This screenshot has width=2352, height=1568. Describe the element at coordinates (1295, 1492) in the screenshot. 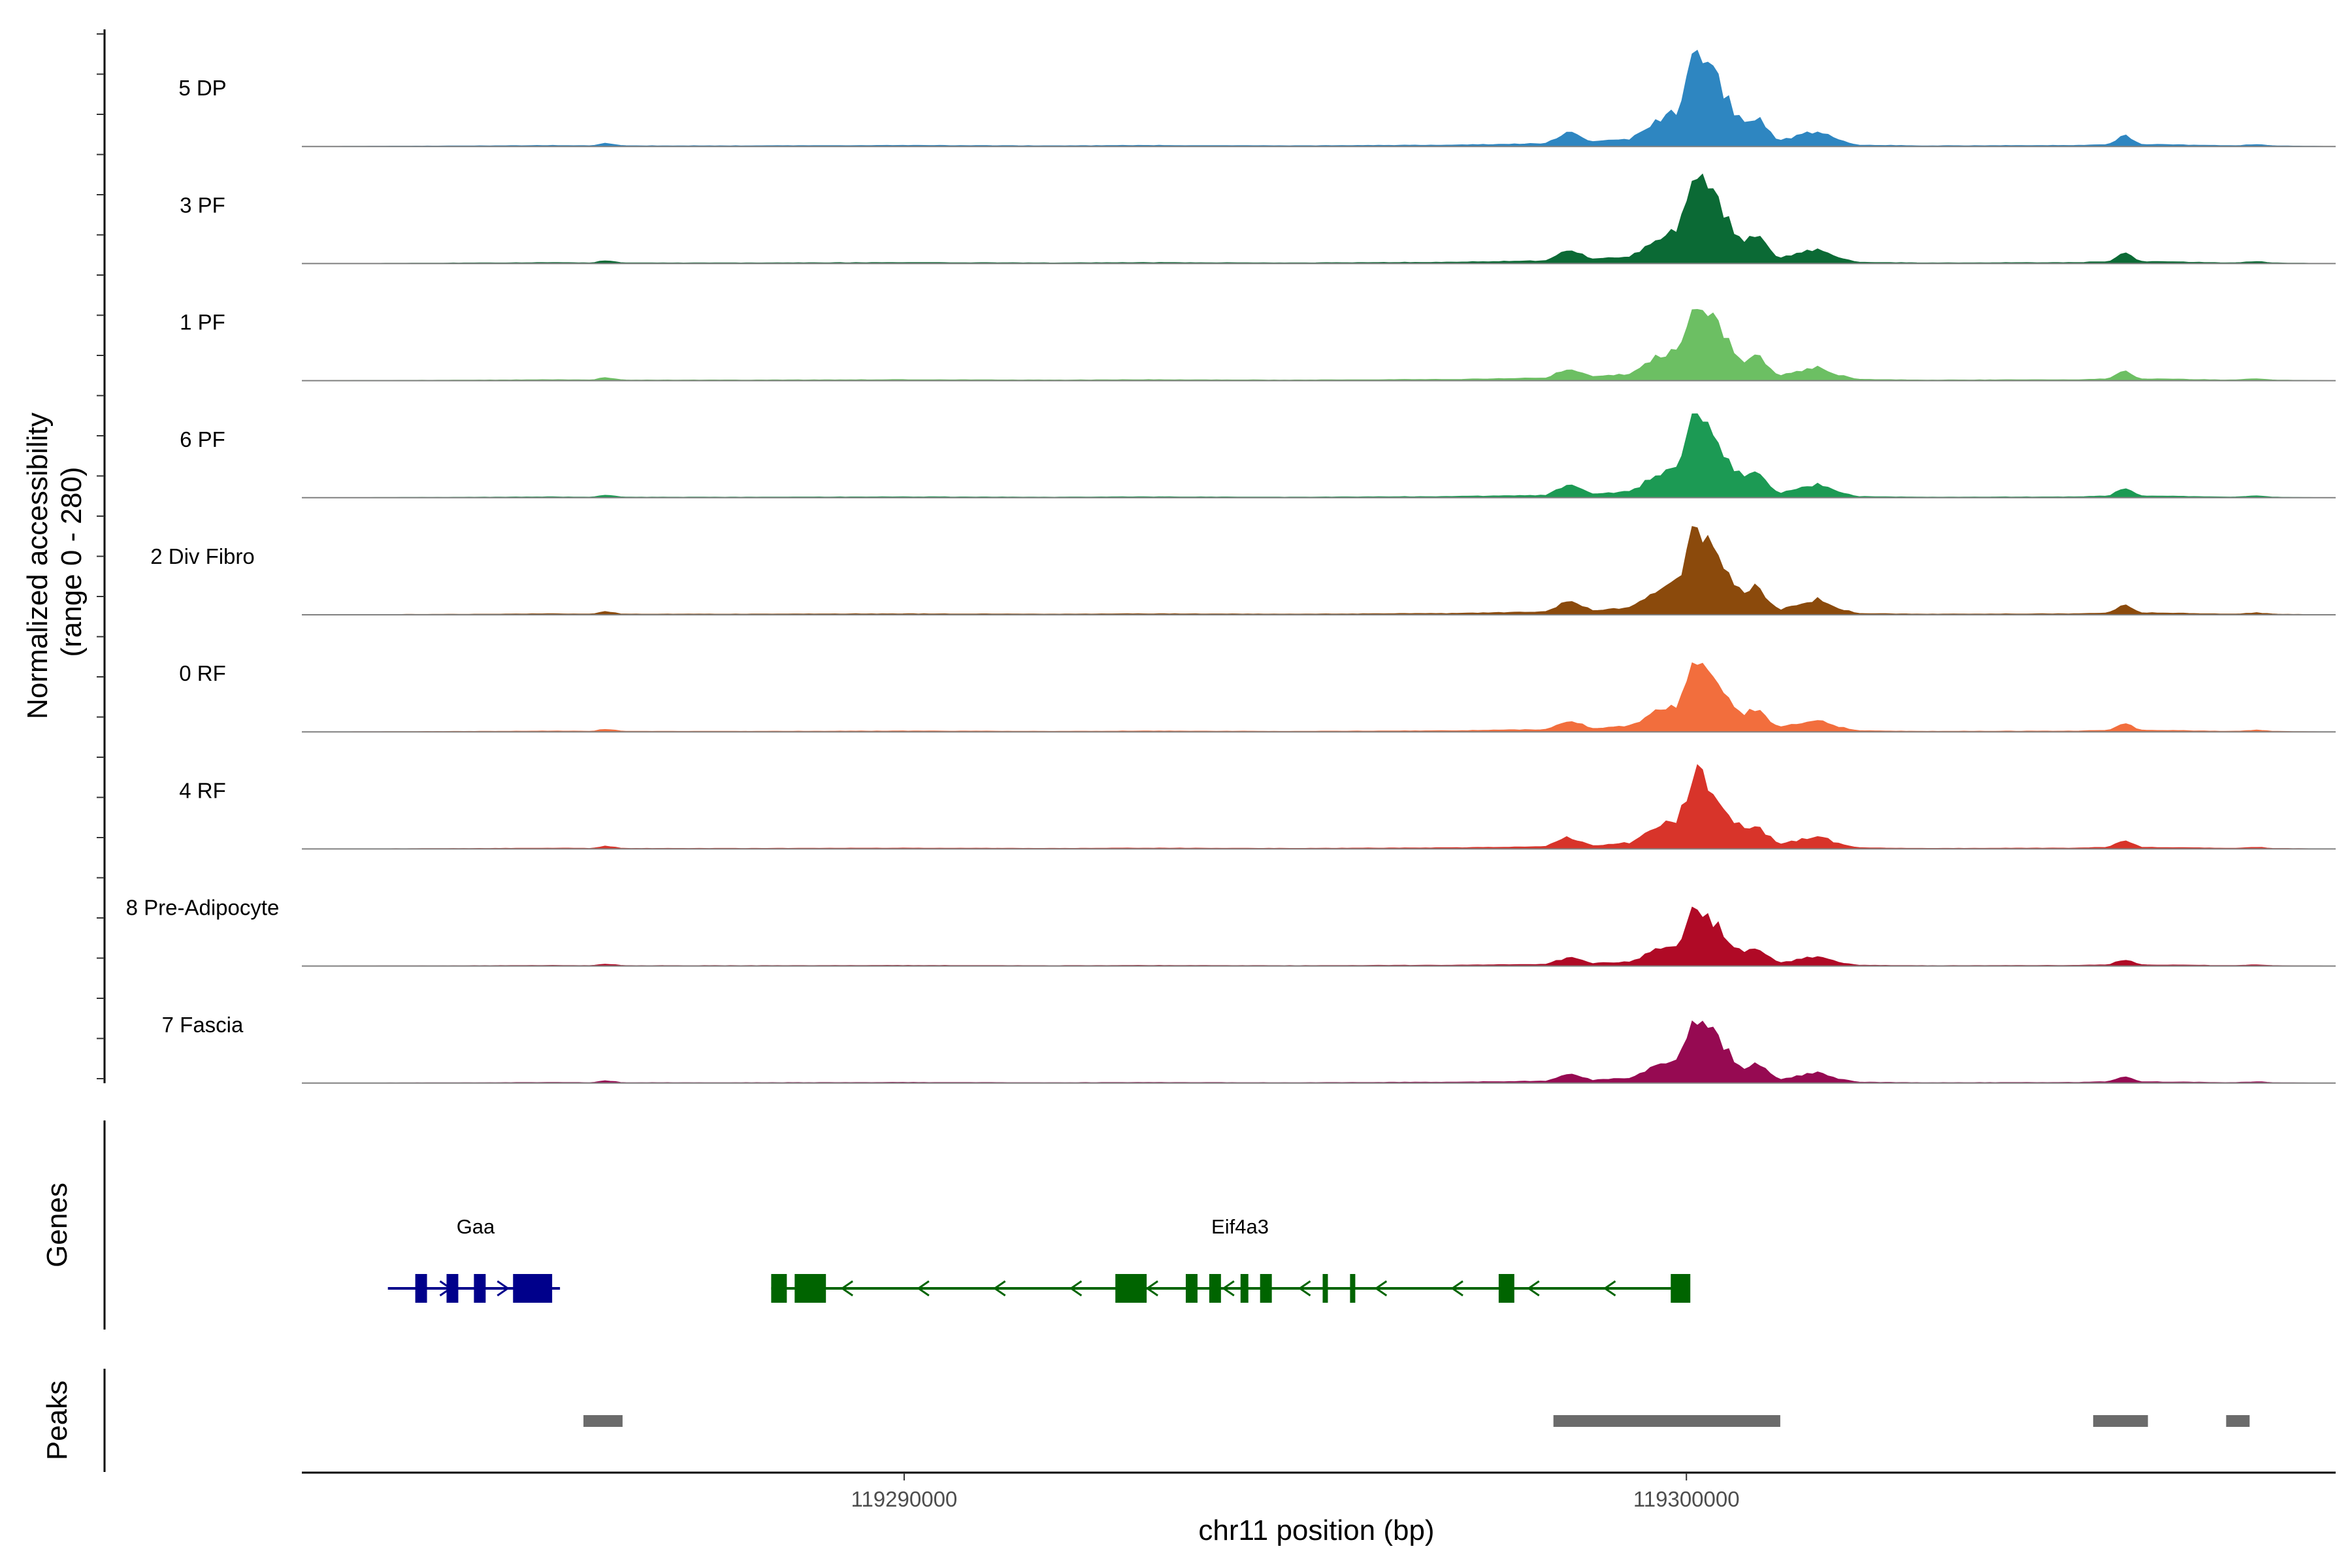

I see `x-axis-ticks: 119290000 119300000` at that location.